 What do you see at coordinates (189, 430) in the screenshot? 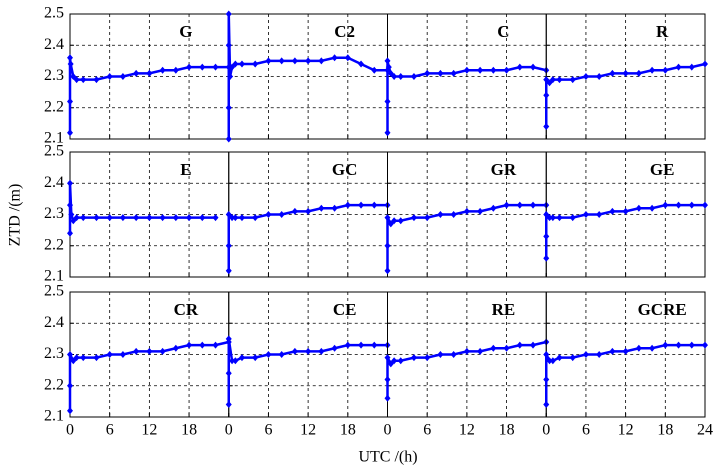
I see `x-tick-label: 18` at bounding box center [189, 430].